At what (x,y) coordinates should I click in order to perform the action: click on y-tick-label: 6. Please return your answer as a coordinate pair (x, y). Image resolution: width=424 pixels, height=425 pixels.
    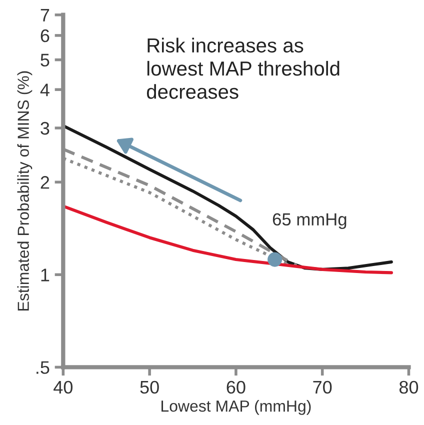
    Looking at the image, I should click on (45, 35).